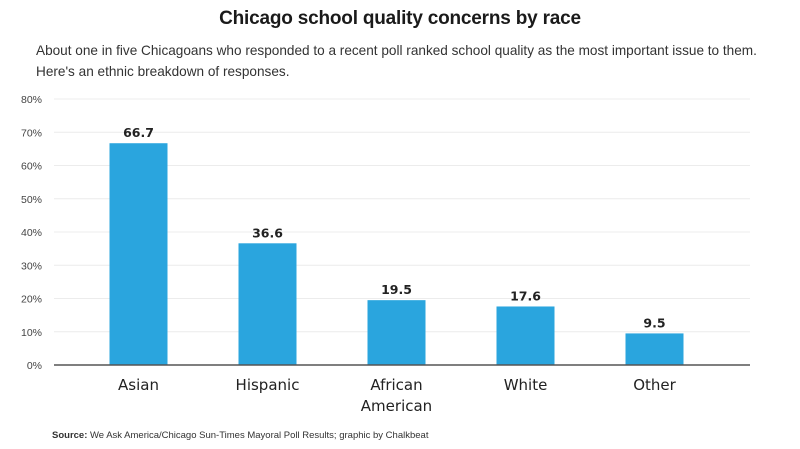 Image resolution: width=800 pixels, height=449 pixels. What do you see at coordinates (31, 167) in the screenshot?
I see `y-tick-label: 60%` at bounding box center [31, 167].